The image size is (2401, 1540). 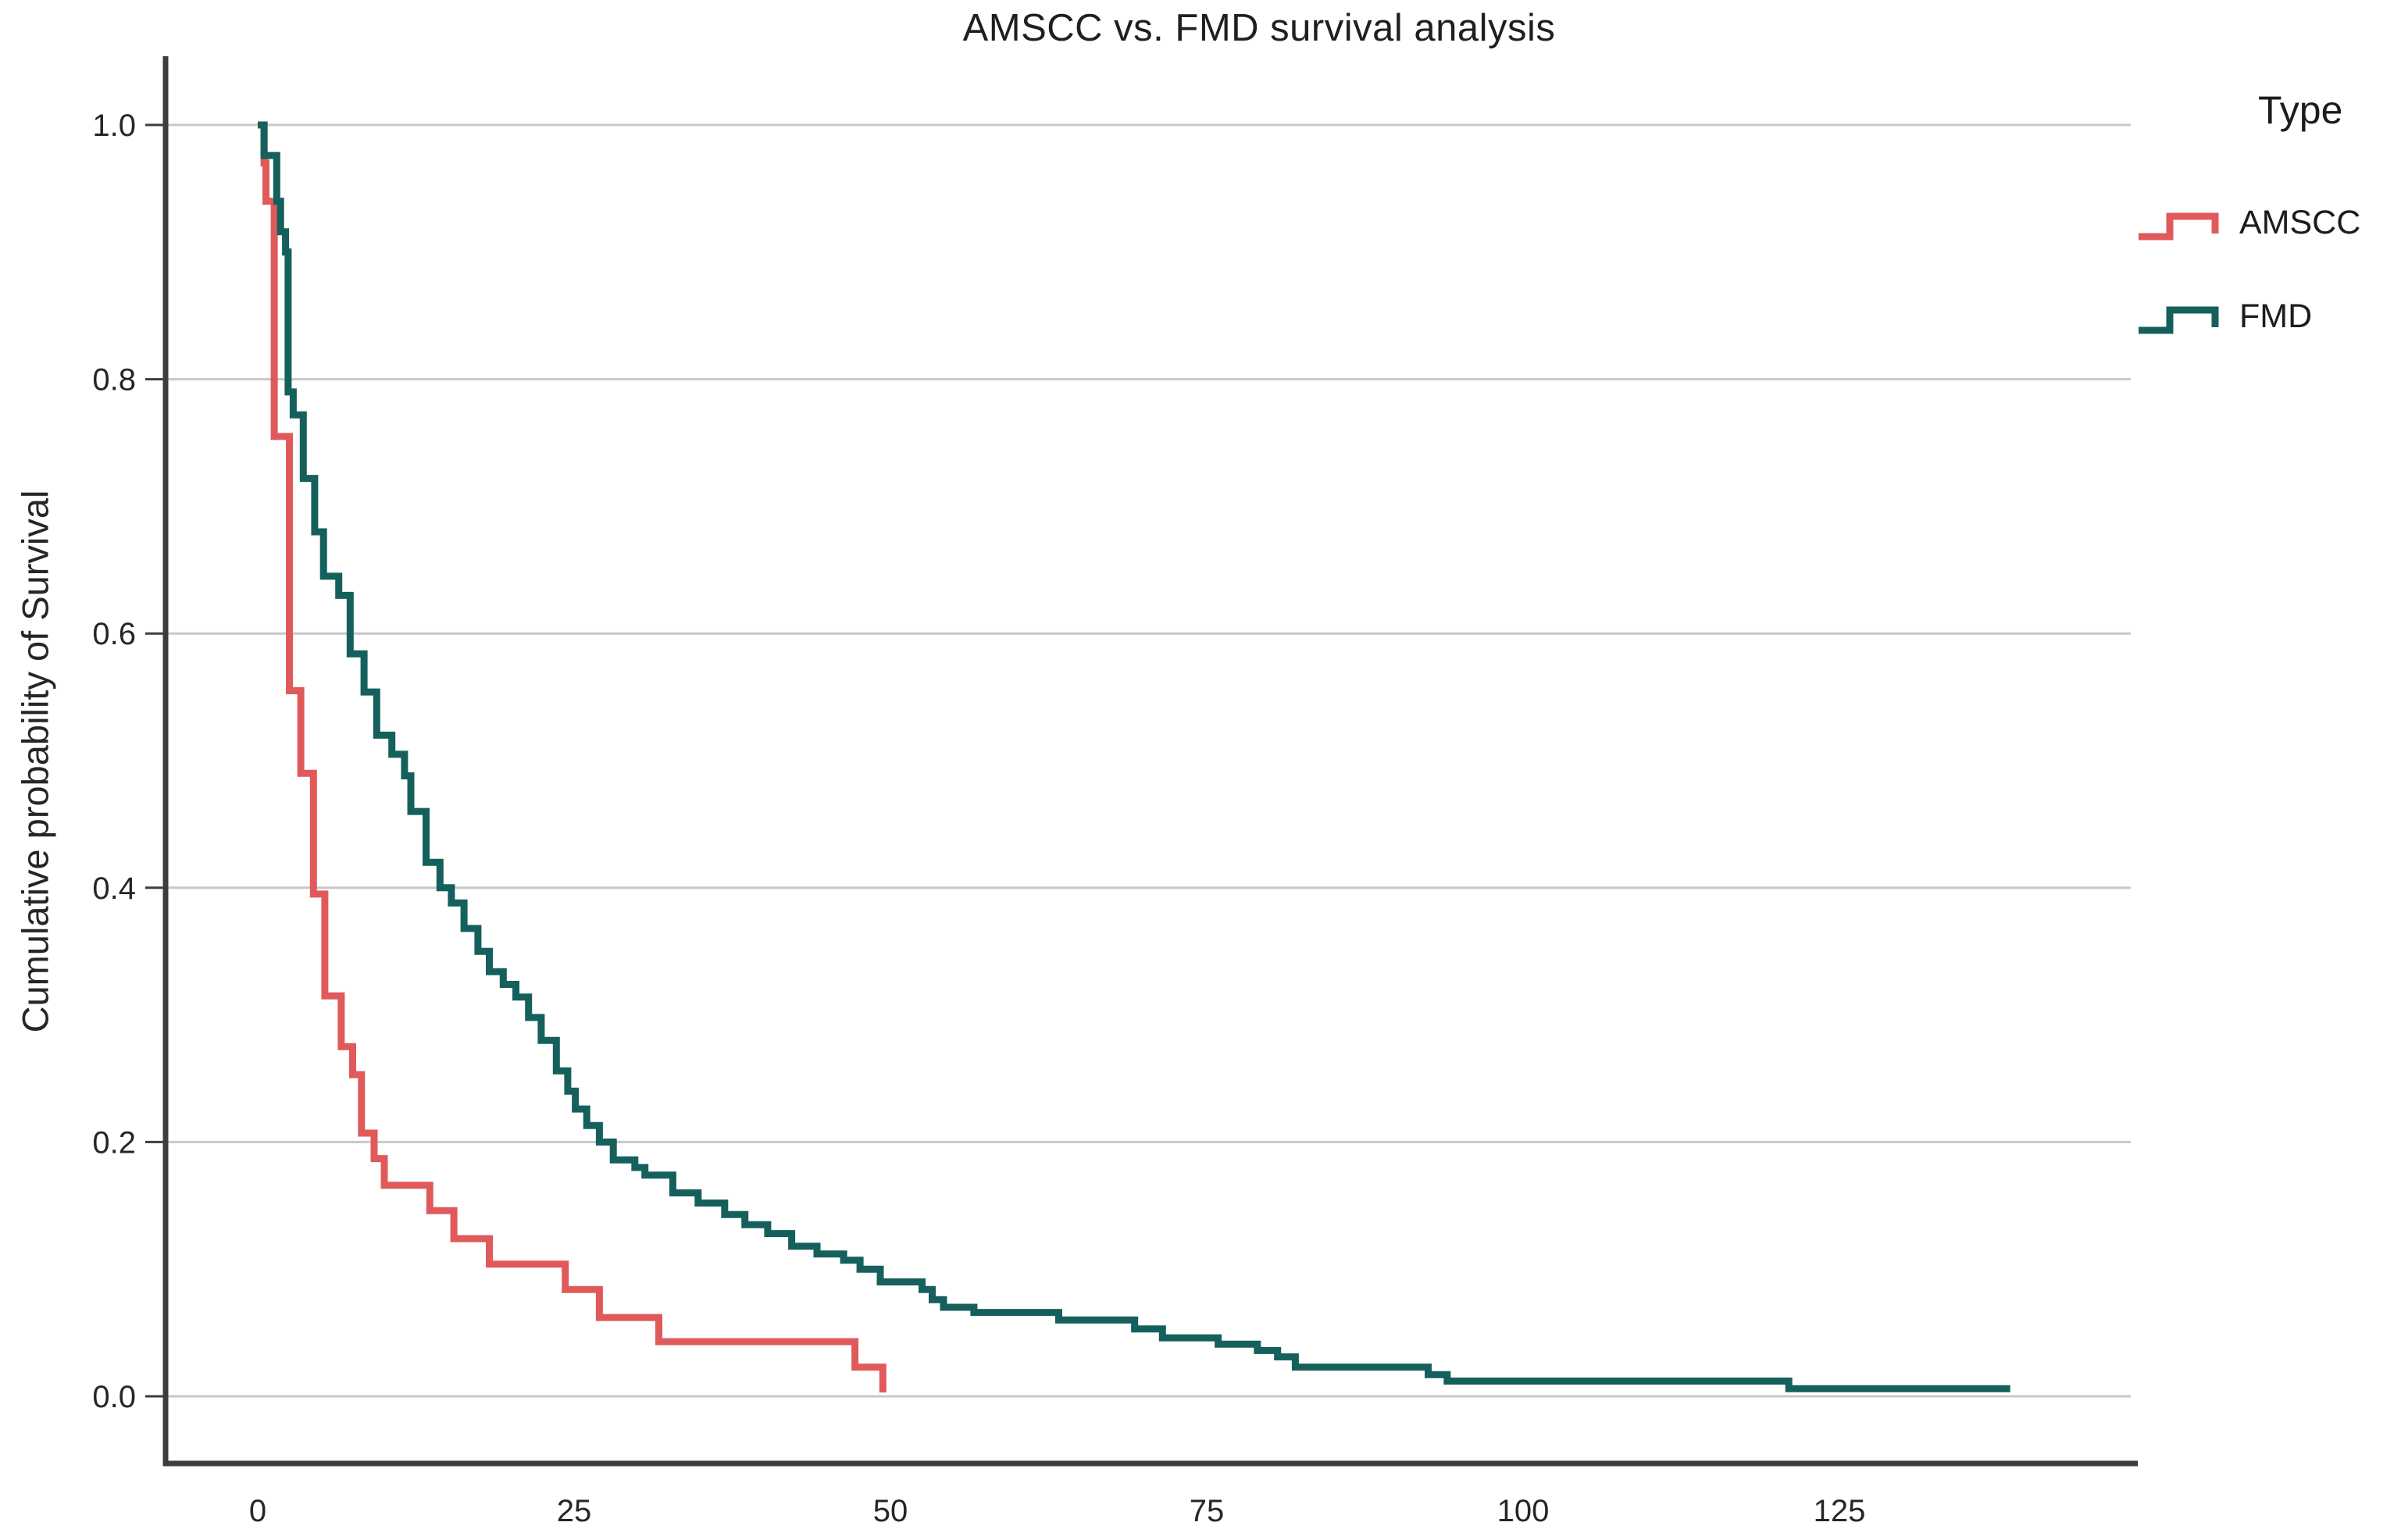 I want to click on x-tick-label-75: 75, so click(x=1207, y=1511).